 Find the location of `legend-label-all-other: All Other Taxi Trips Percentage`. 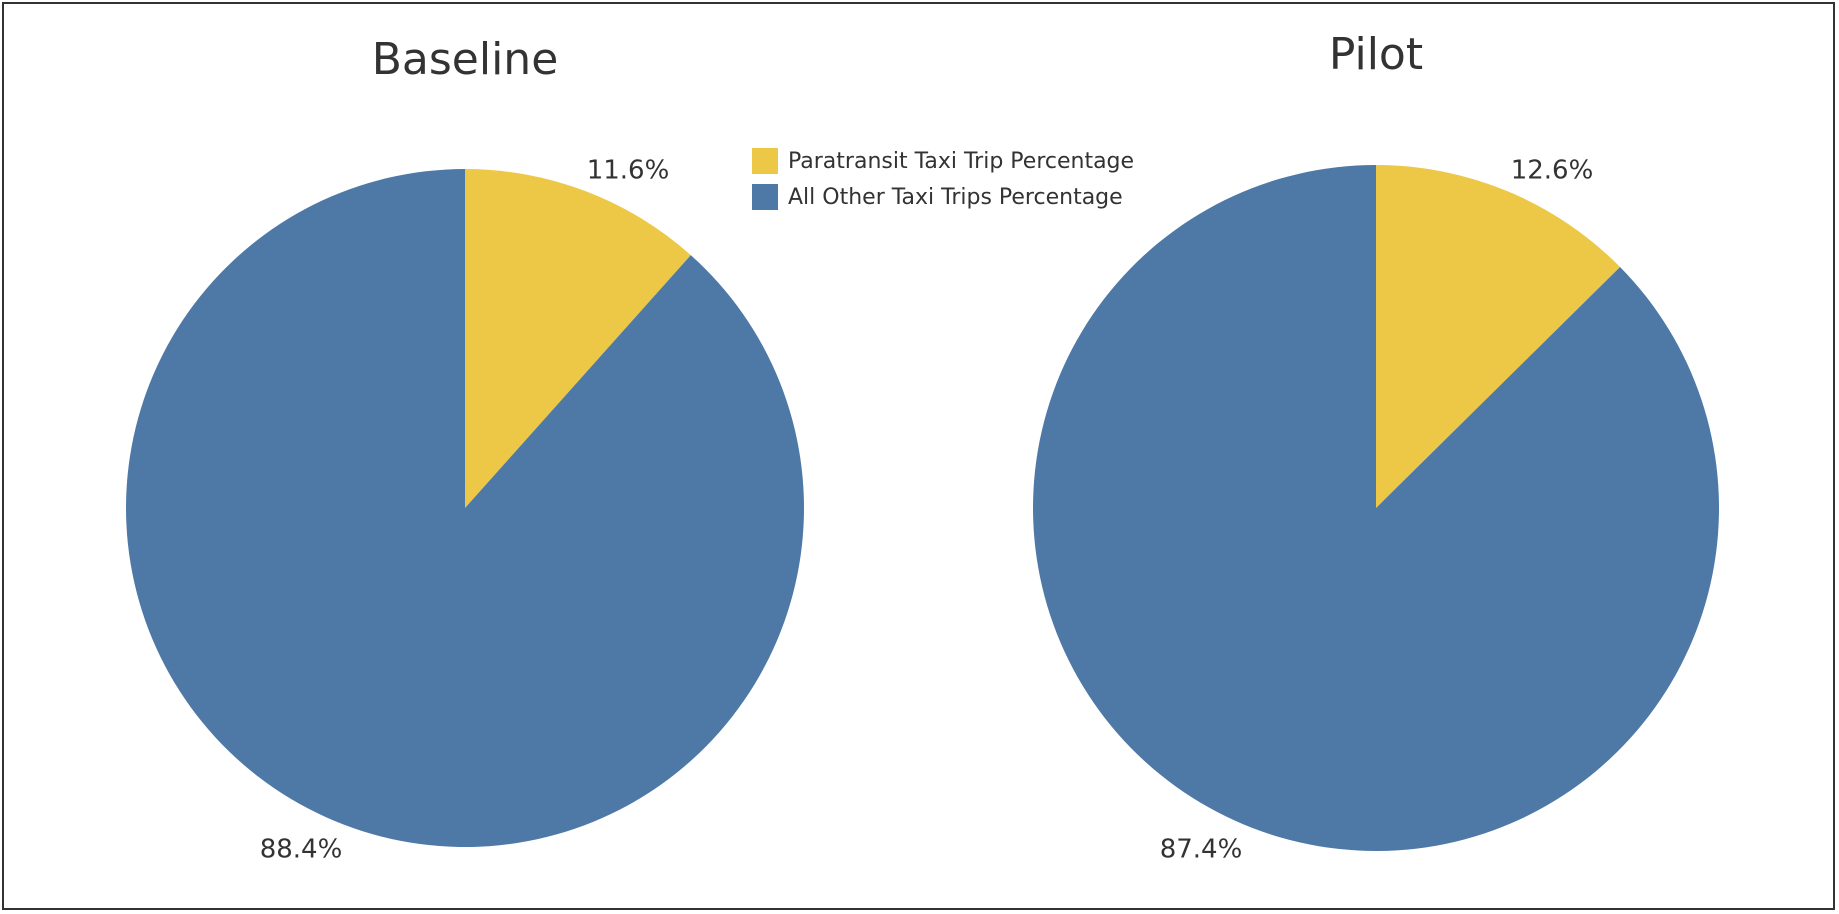

legend-label-all-other: All Other Taxi Trips Percentage is located at coordinates (955, 197).